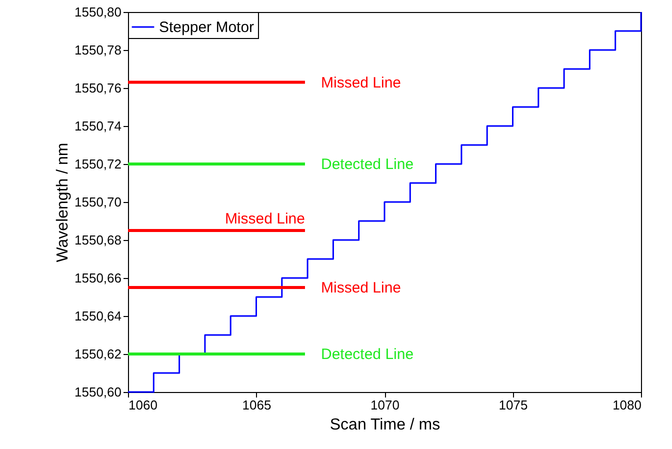 Image resolution: width=672 pixels, height=449 pixels. Describe the element at coordinates (98, 88) in the screenshot. I see `y-tick-label: 1550,76` at that location.